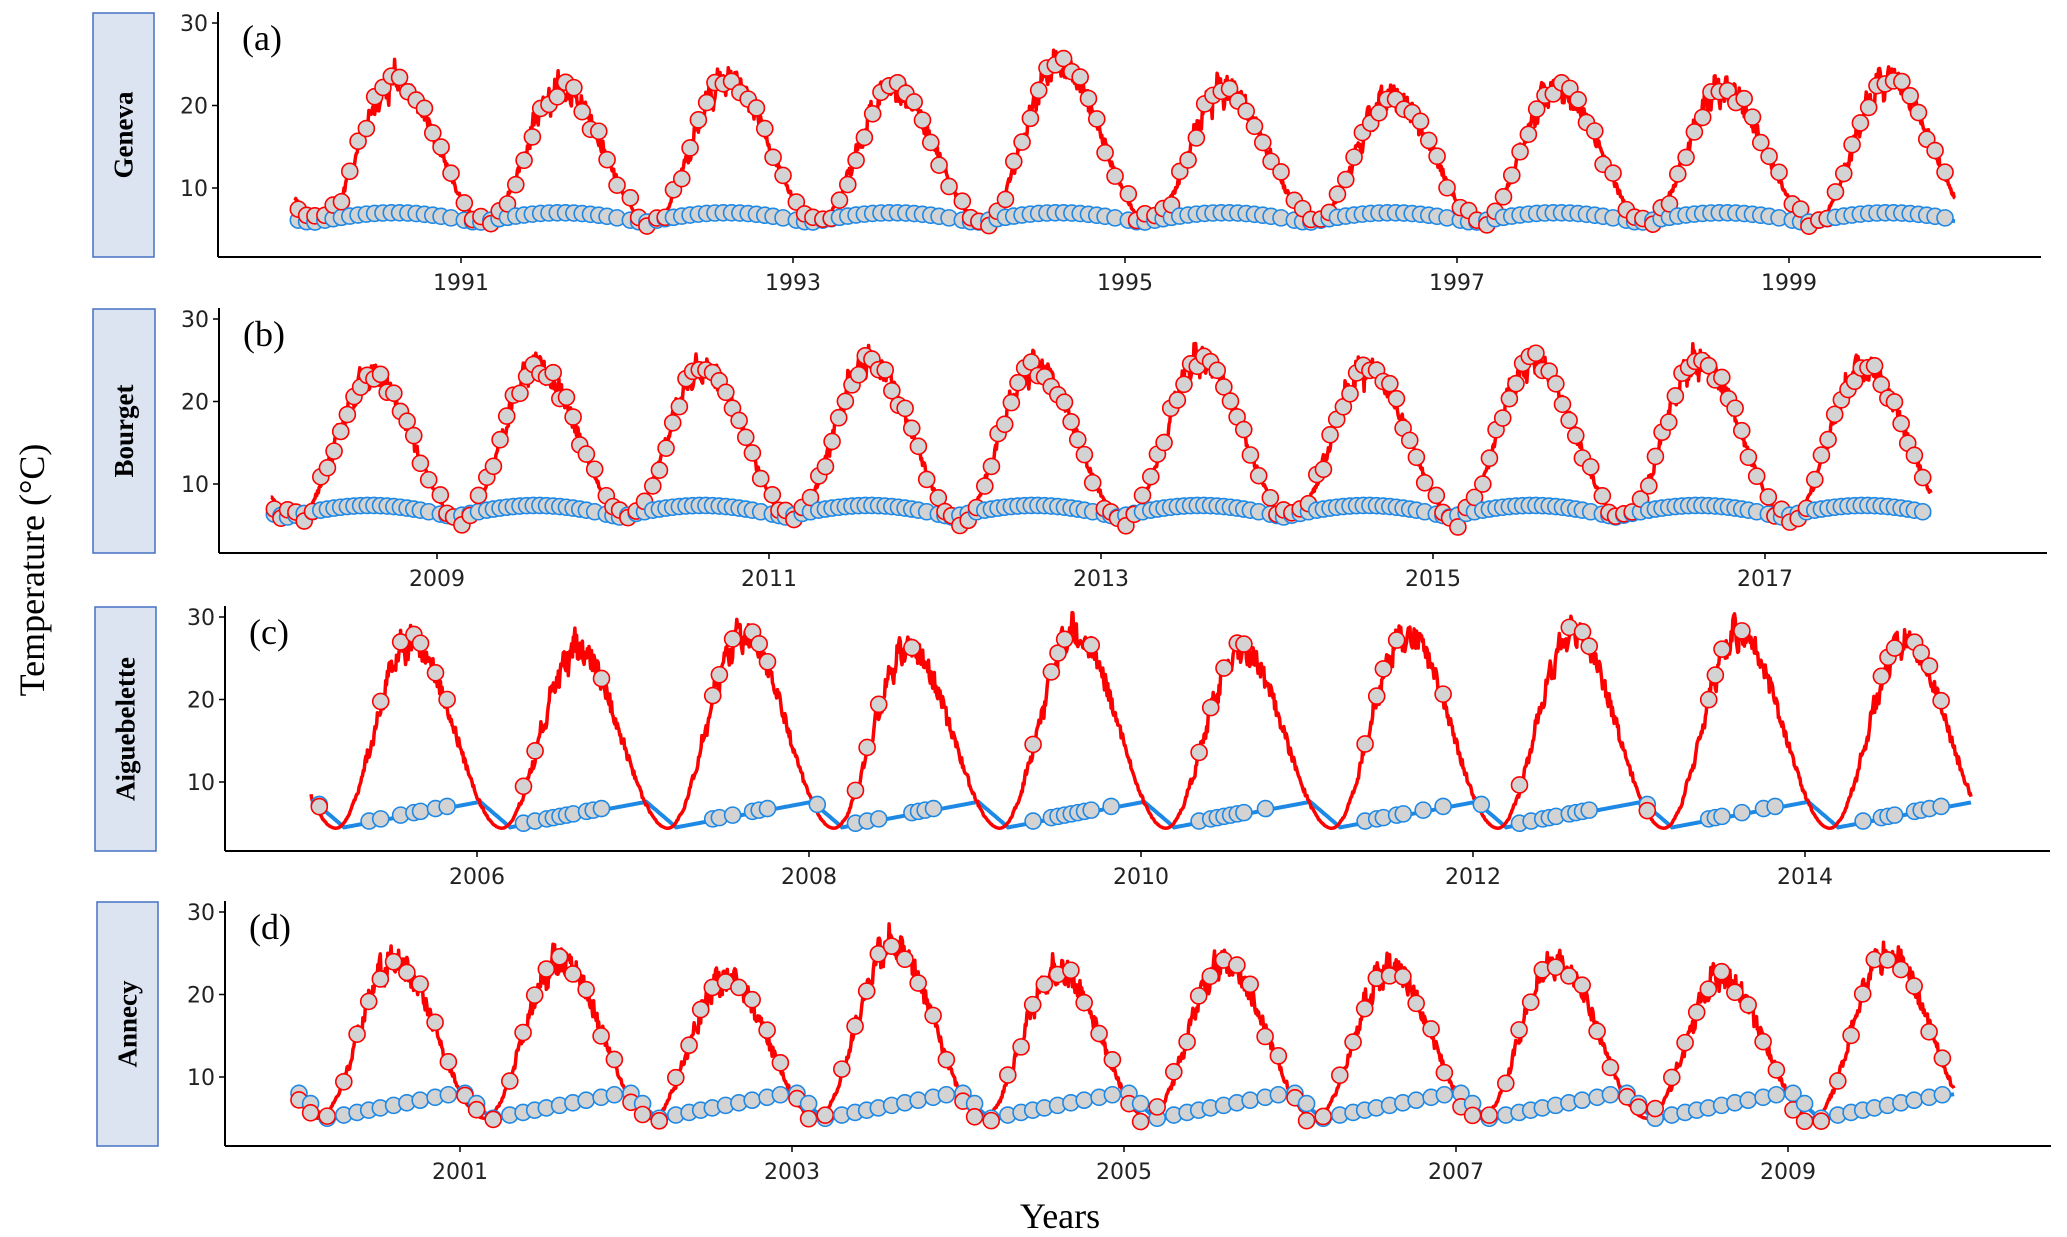 This screenshot has height=1237, width=2067. I want to click on x-tick-label: 2011, so click(769, 579).